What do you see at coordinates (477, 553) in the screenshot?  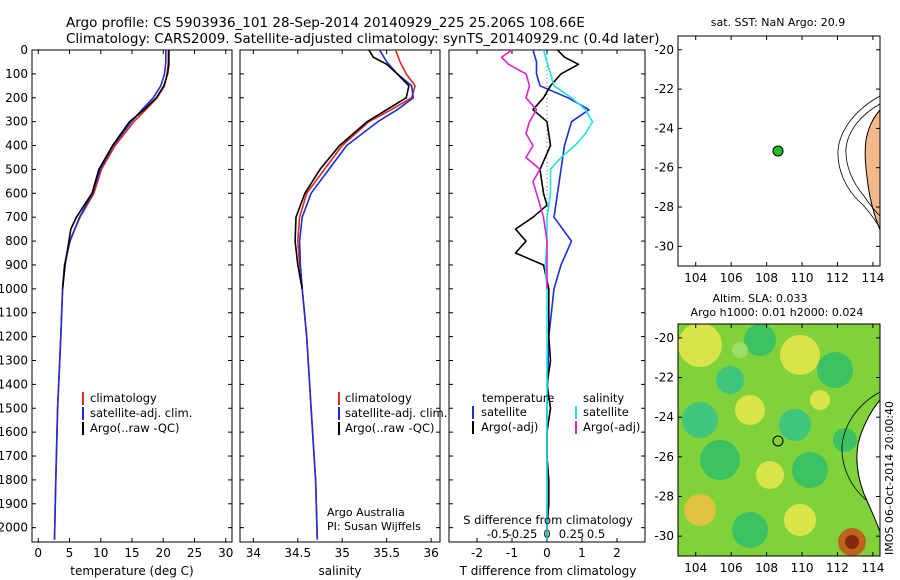 I see `x-tick-label: -2` at bounding box center [477, 553].